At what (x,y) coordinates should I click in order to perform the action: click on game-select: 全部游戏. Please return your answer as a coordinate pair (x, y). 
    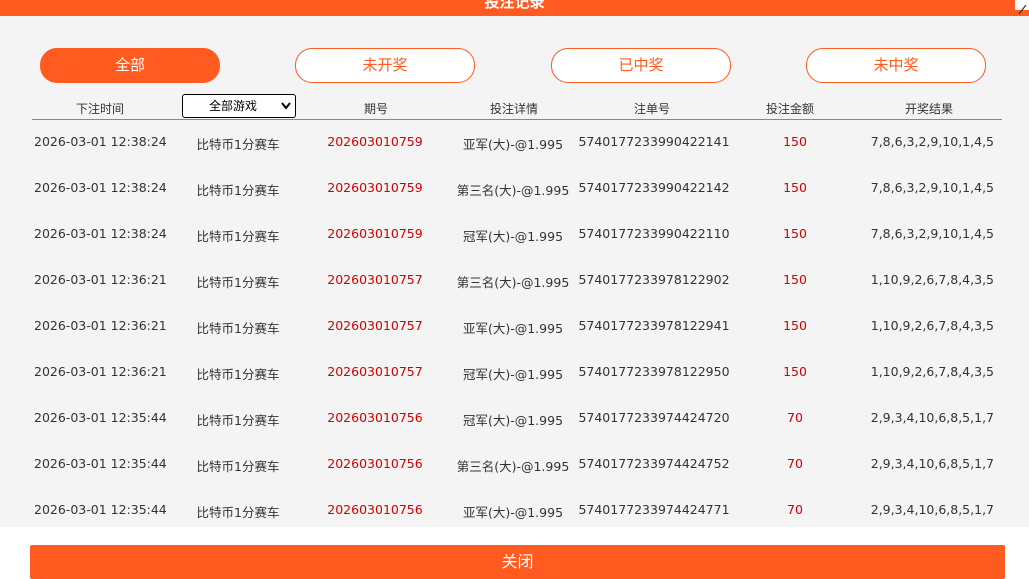
    Looking at the image, I should click on (239, 106).